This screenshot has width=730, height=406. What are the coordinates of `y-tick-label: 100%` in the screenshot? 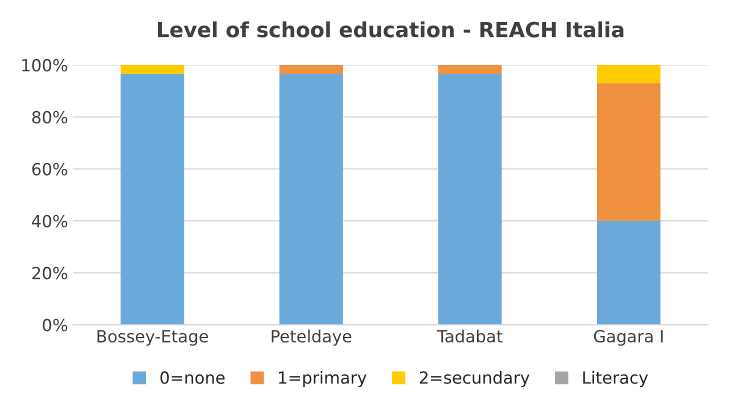 It's located at (45, 65).